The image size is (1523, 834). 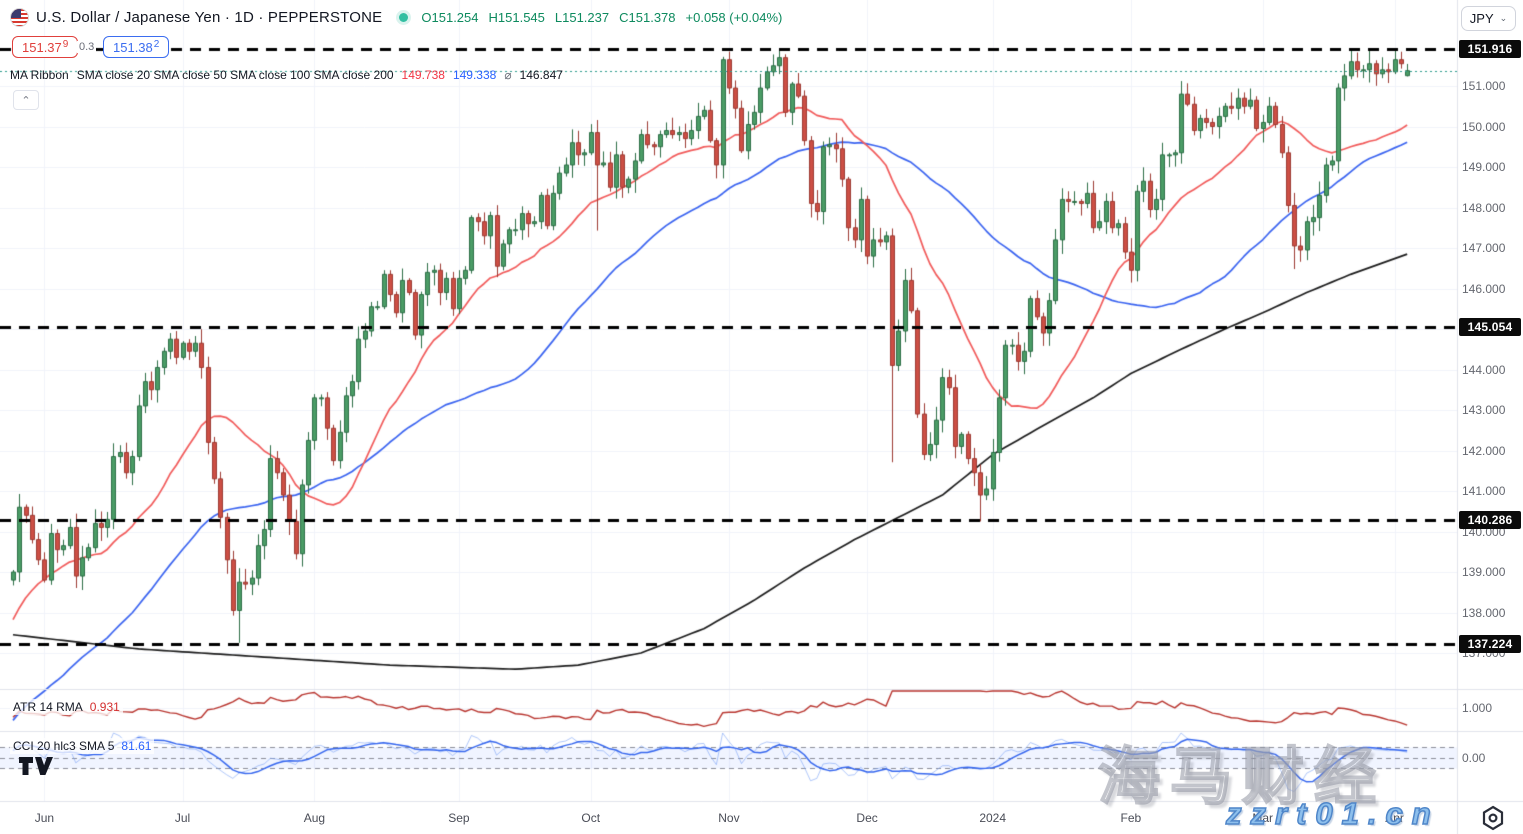 What do you see at coordinates (133, 47) in the screenshot?
I see `ask-price: 151.38` at bounding box center [133, 47].